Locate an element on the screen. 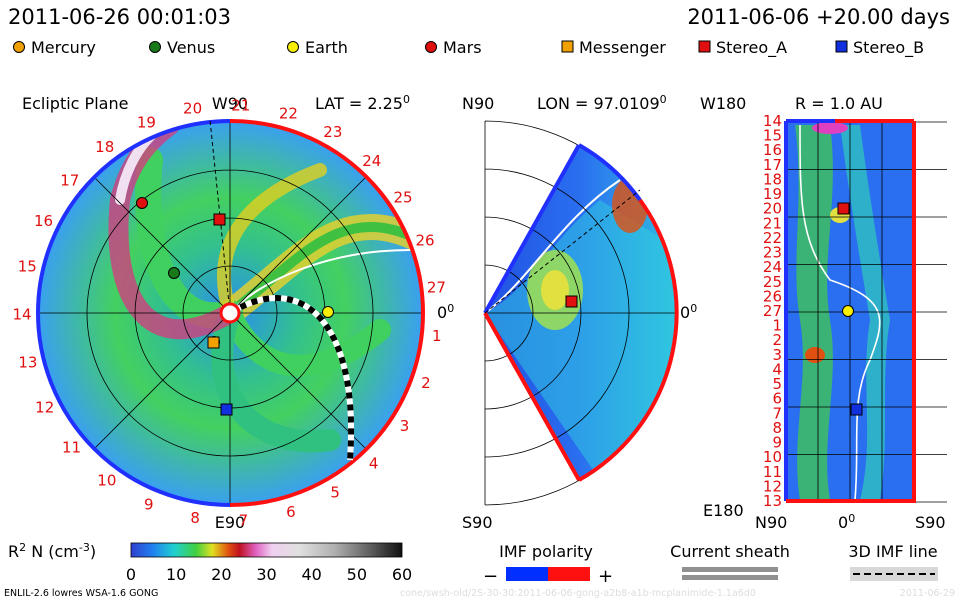  ecliptic-top-label: W90 is located at coordinates (230, 103).